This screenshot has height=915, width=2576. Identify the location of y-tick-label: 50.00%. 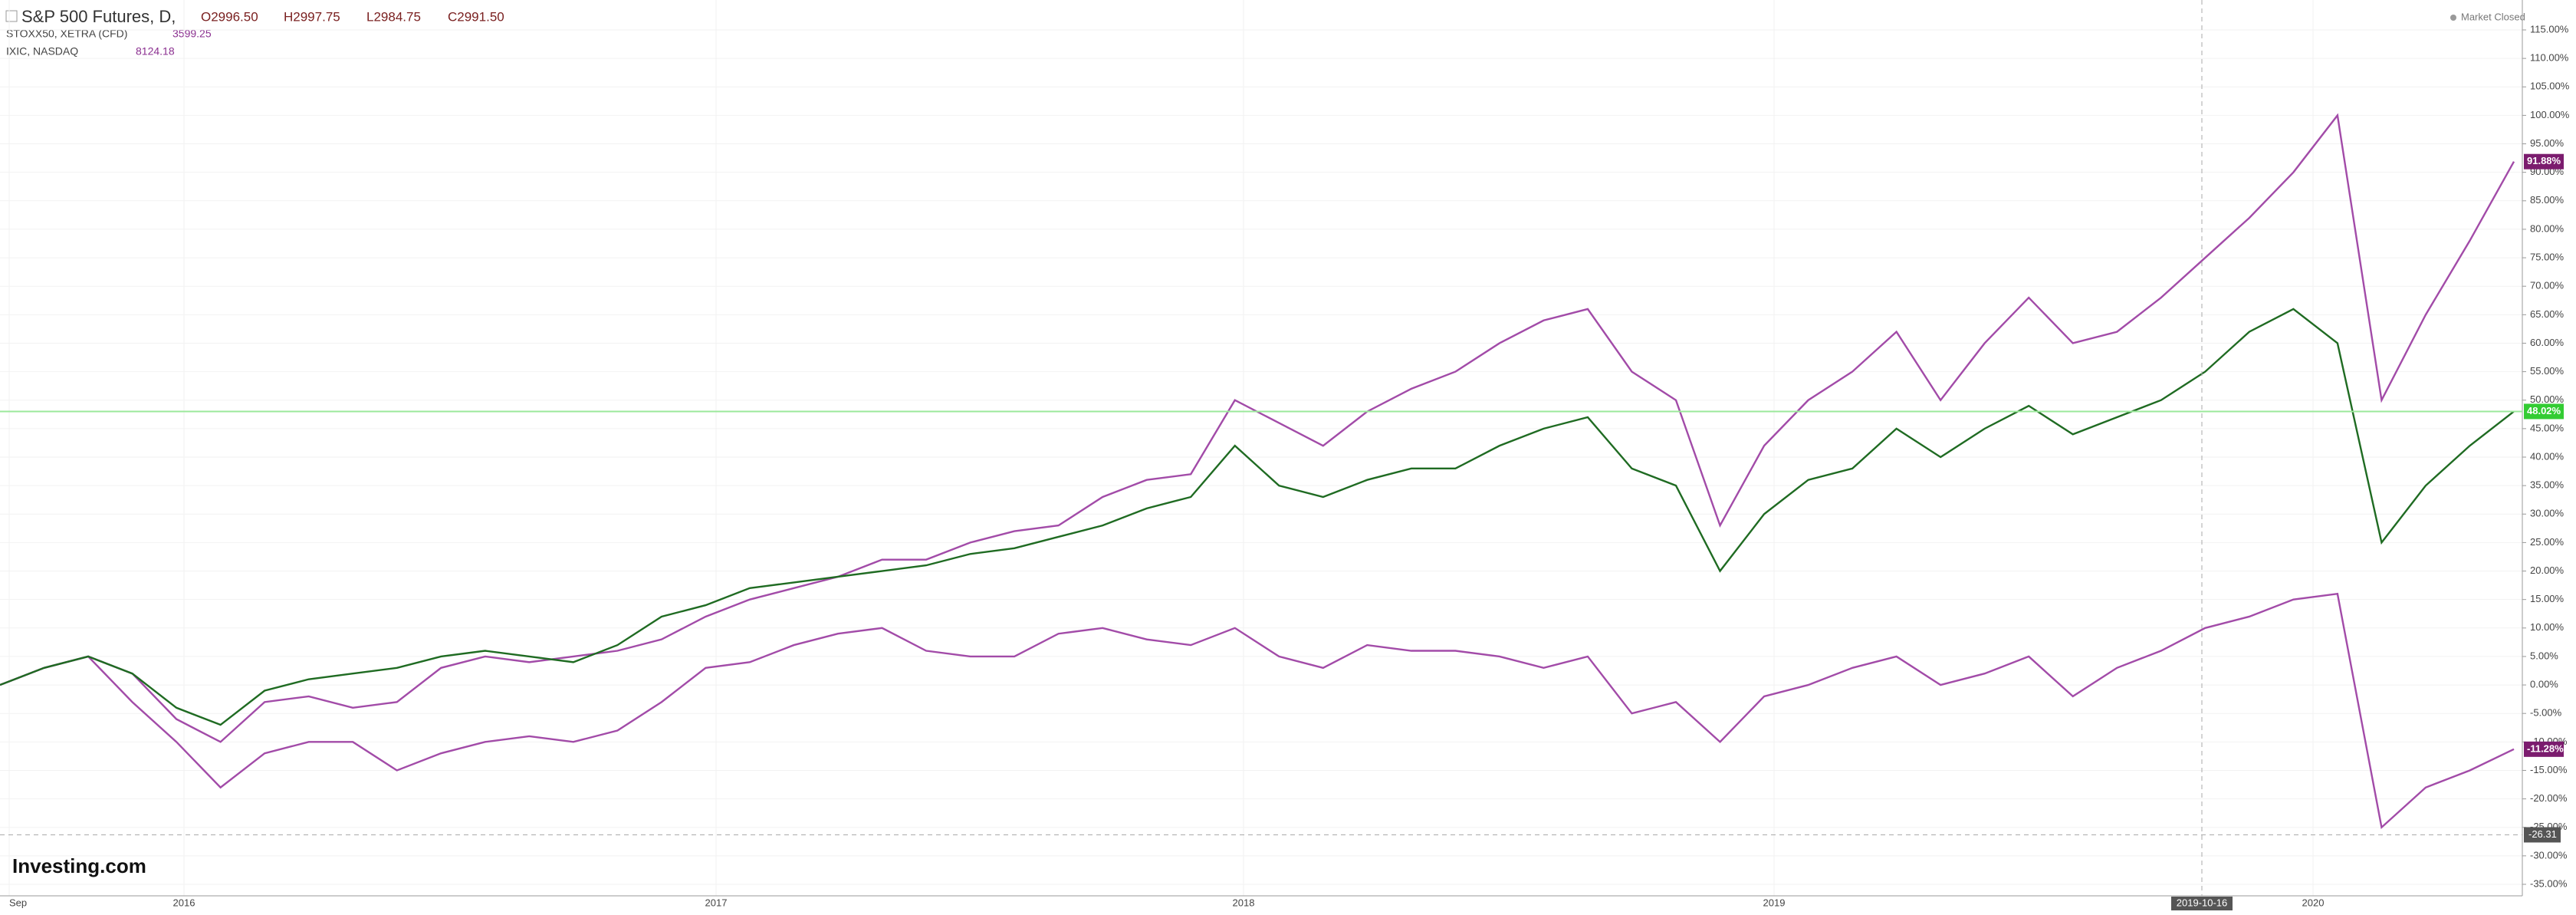
(2547, 399).